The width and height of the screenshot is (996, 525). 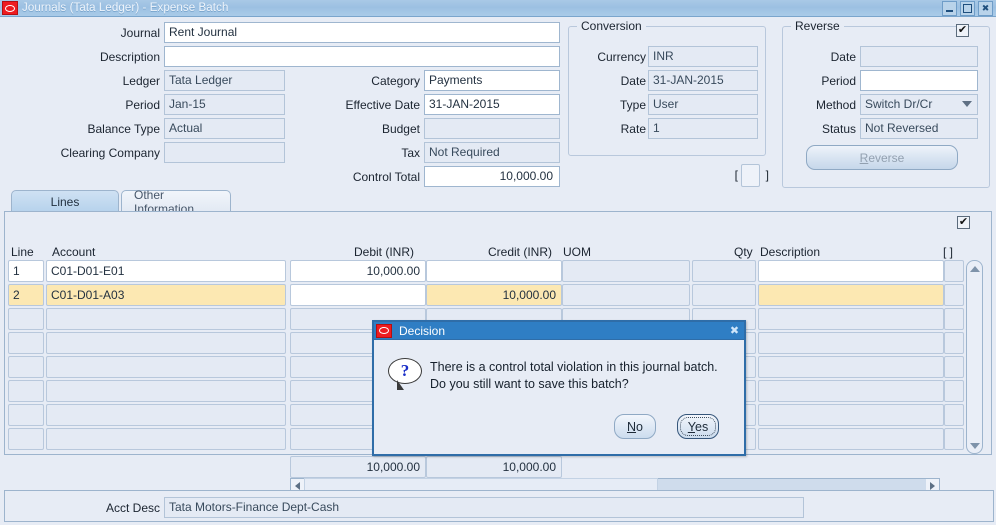 What do you see at coordinates (26, 295) in the screenshot?
I see `grid-cell-line: 2` at bounding box center [26, 295].